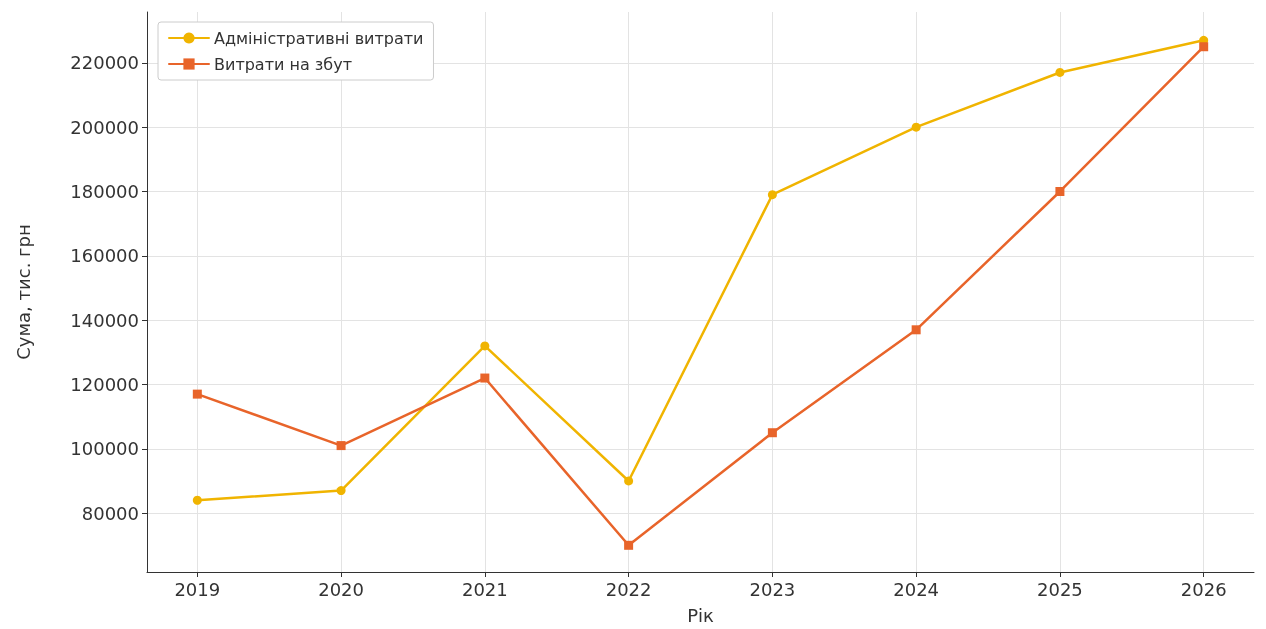 This screenshot has height=629, width=1266. Describe the element at coordinates (104, 63) in the screenshot. I see `y-tick-label: 220000` at that location.